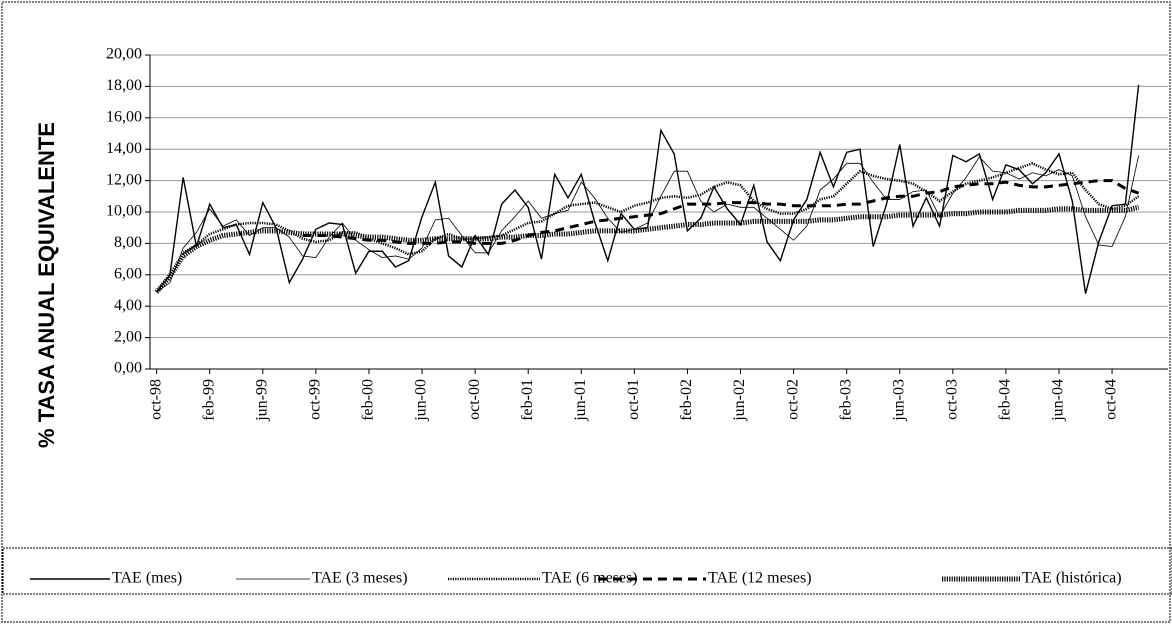 The height and width of the screenshot is (624, 1172). What do you see at coordinates (739, 400) in the screenshot?
I see `x-tick-label: jun-02` at bounding box center [739, 400].